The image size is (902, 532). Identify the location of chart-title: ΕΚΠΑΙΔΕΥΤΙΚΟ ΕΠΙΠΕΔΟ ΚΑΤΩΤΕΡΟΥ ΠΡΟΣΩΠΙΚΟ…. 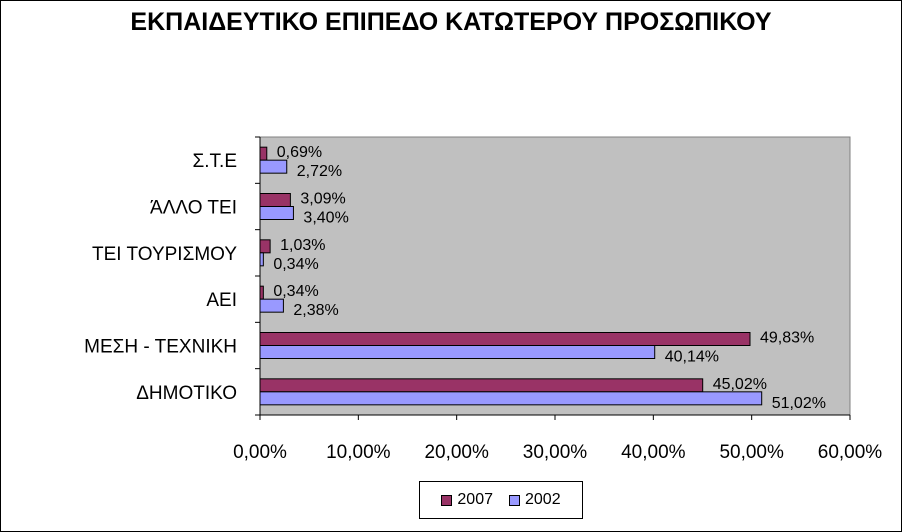
(451, 22).